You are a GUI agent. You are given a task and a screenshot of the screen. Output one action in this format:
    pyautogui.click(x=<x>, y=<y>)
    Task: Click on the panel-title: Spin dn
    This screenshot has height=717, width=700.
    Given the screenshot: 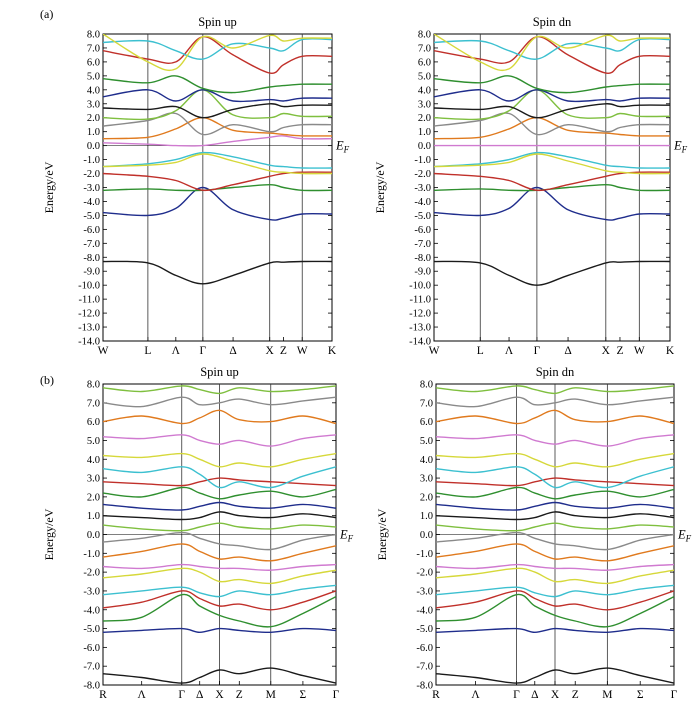 What is the action you would take?
    pyautogui.click(x=555, y=372)
    